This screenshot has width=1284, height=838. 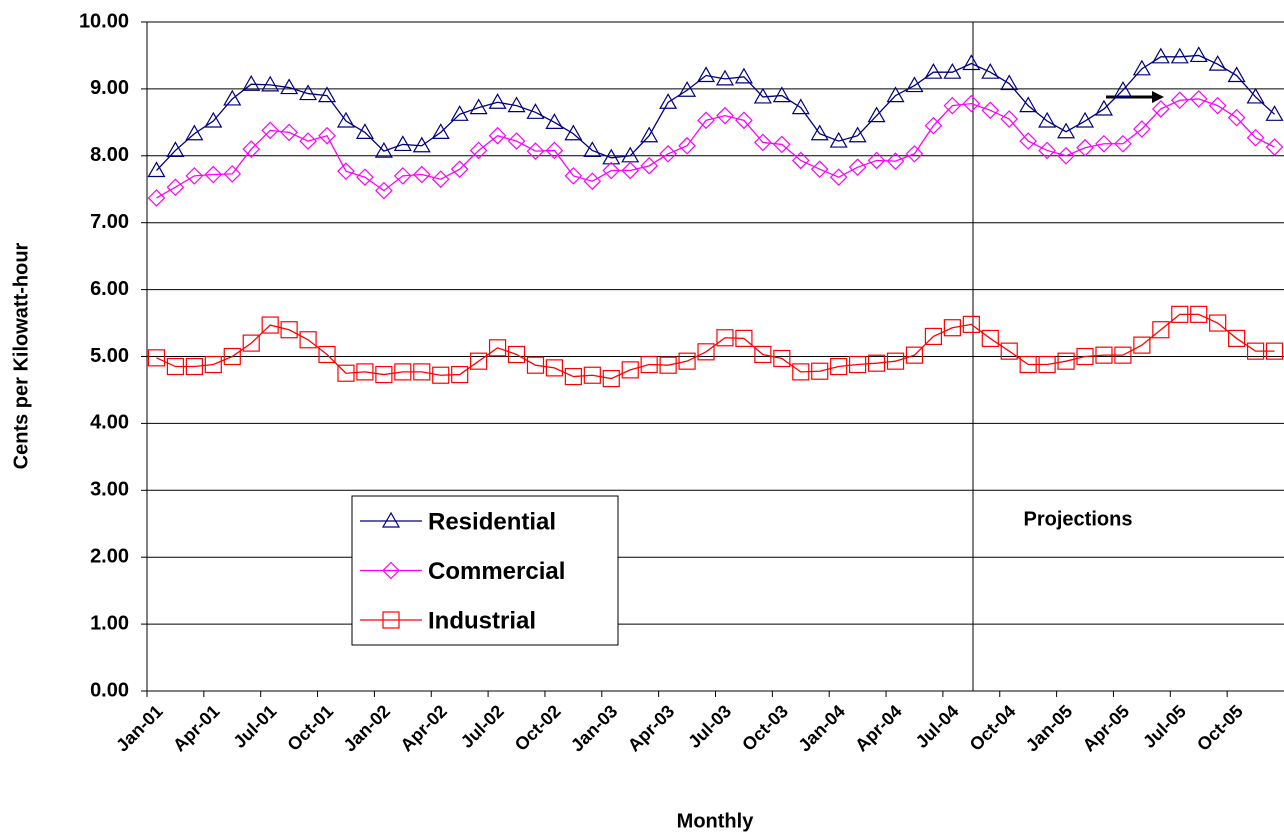 What do you see at coordinates (538, 728) in the screenshot?
I see `x-tick-label: Oct-02` at bounding box center [538, 728].